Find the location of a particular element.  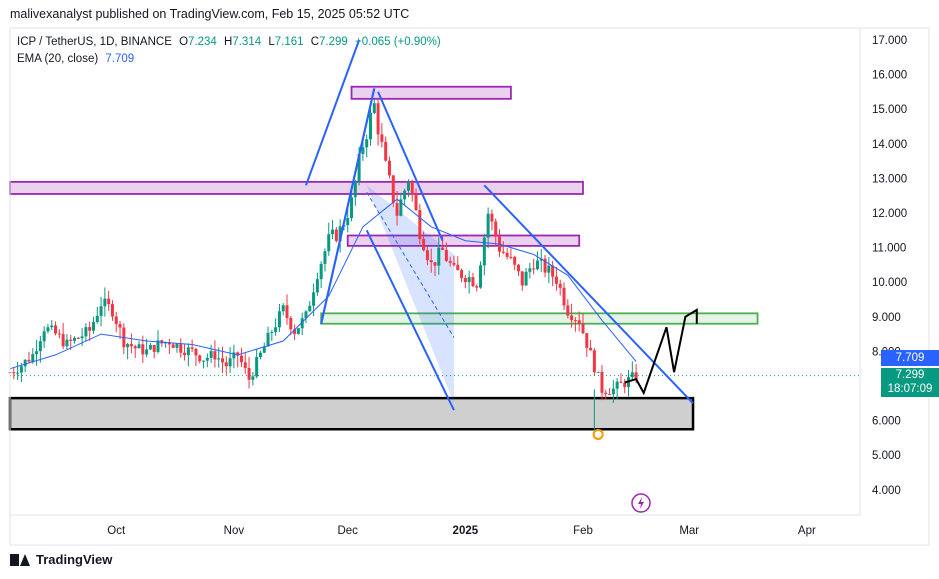

close-label: C is located at coordinates (315, 42).